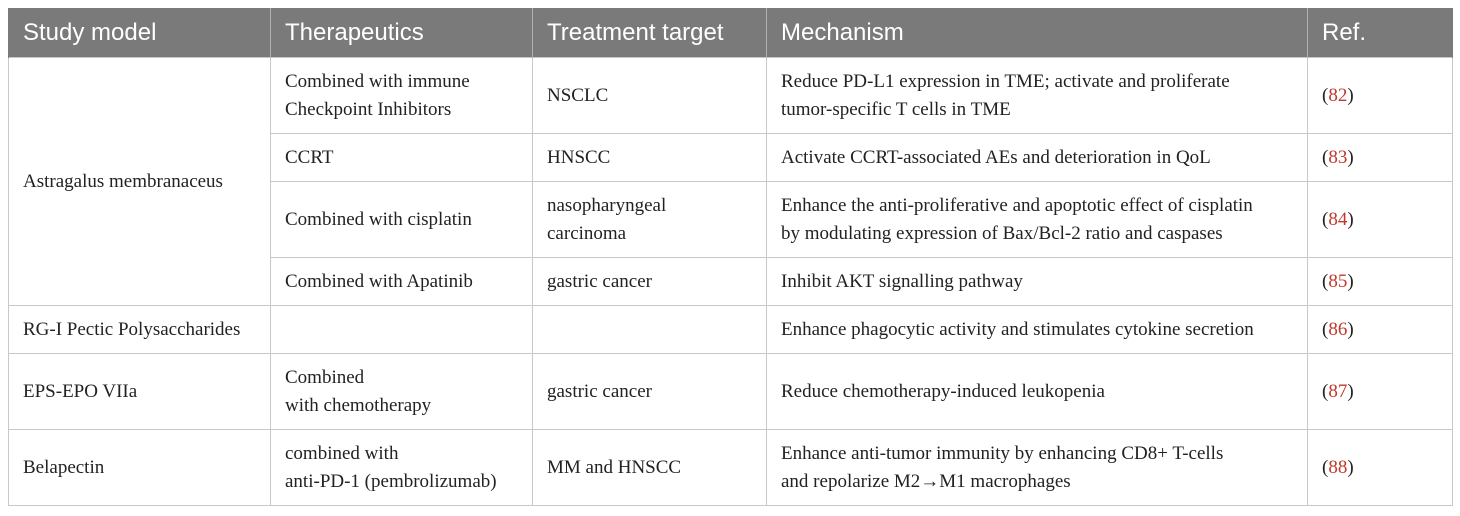  I want to click on therapeutics-line: Combined, so click(325, 377).